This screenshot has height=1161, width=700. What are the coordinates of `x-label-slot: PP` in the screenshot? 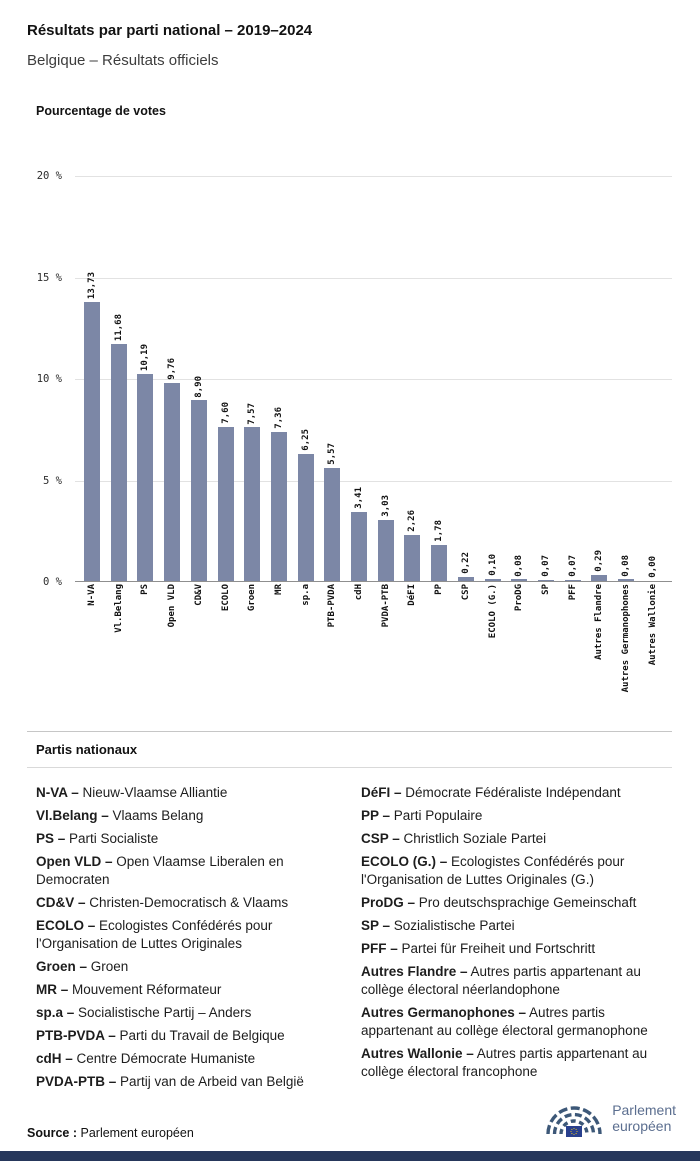 It's located at (439, 651).